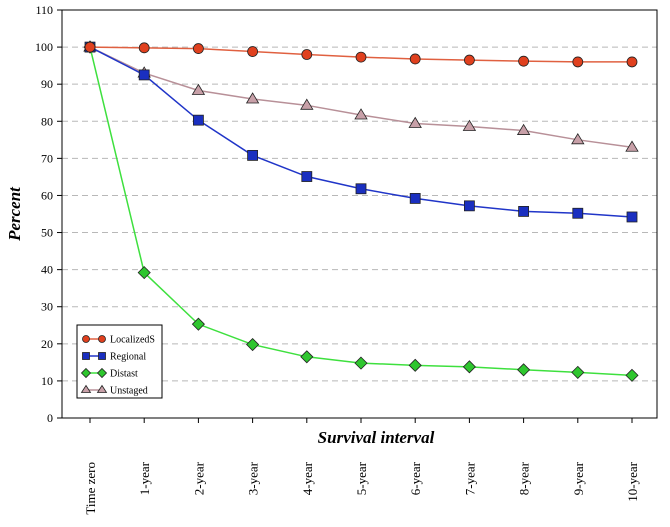  What do you see at coordinates (47, 307) in the screenshot?
I see `y-tick-label: 30` at bounding box center [47, 307].